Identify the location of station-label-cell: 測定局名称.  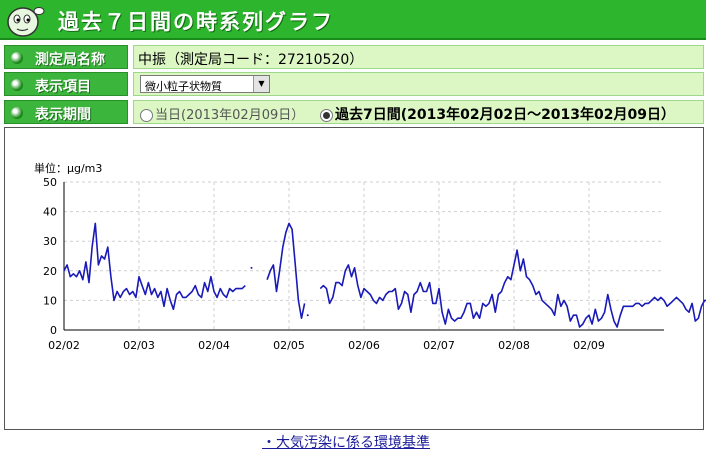
(66, 57).